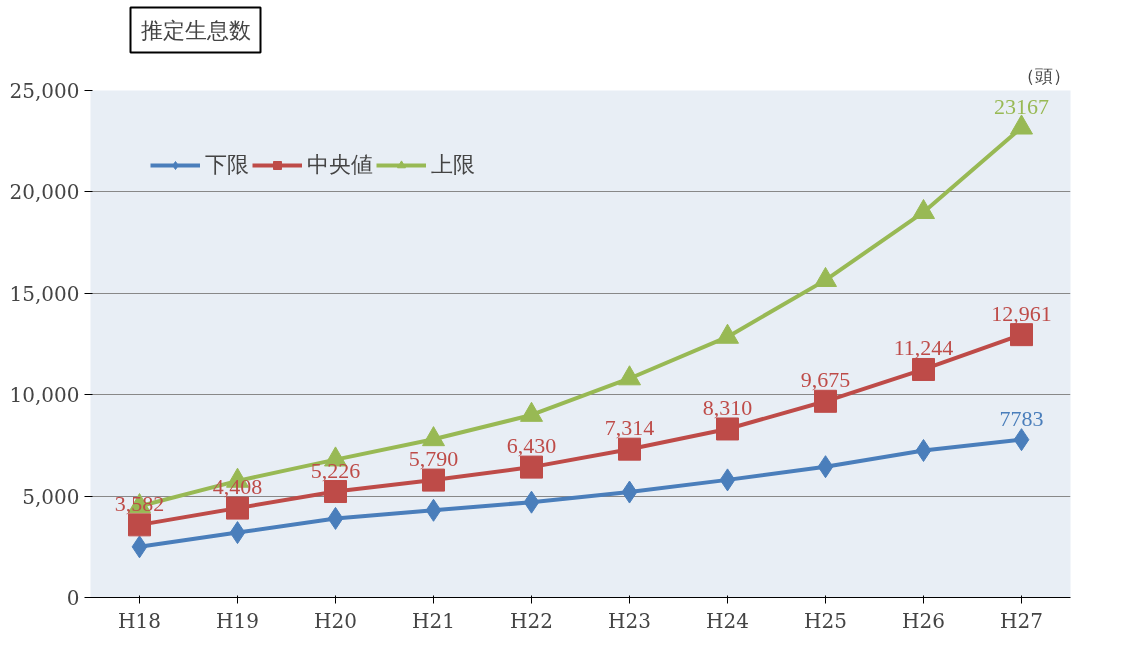 The width and height of the screenshot is (1144, 647). Describe the element at coordinates (629, 428) in the screenshot. I see `data-label: 7,314` at that location.